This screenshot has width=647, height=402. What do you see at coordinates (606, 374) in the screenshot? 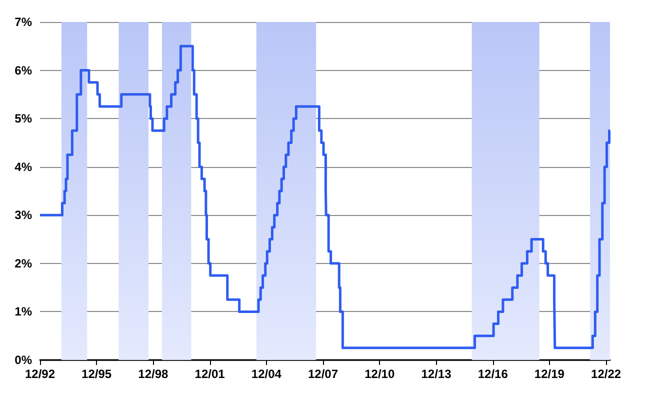
I see `x-tick-label: 12/22` at bounding box center [606, 374].